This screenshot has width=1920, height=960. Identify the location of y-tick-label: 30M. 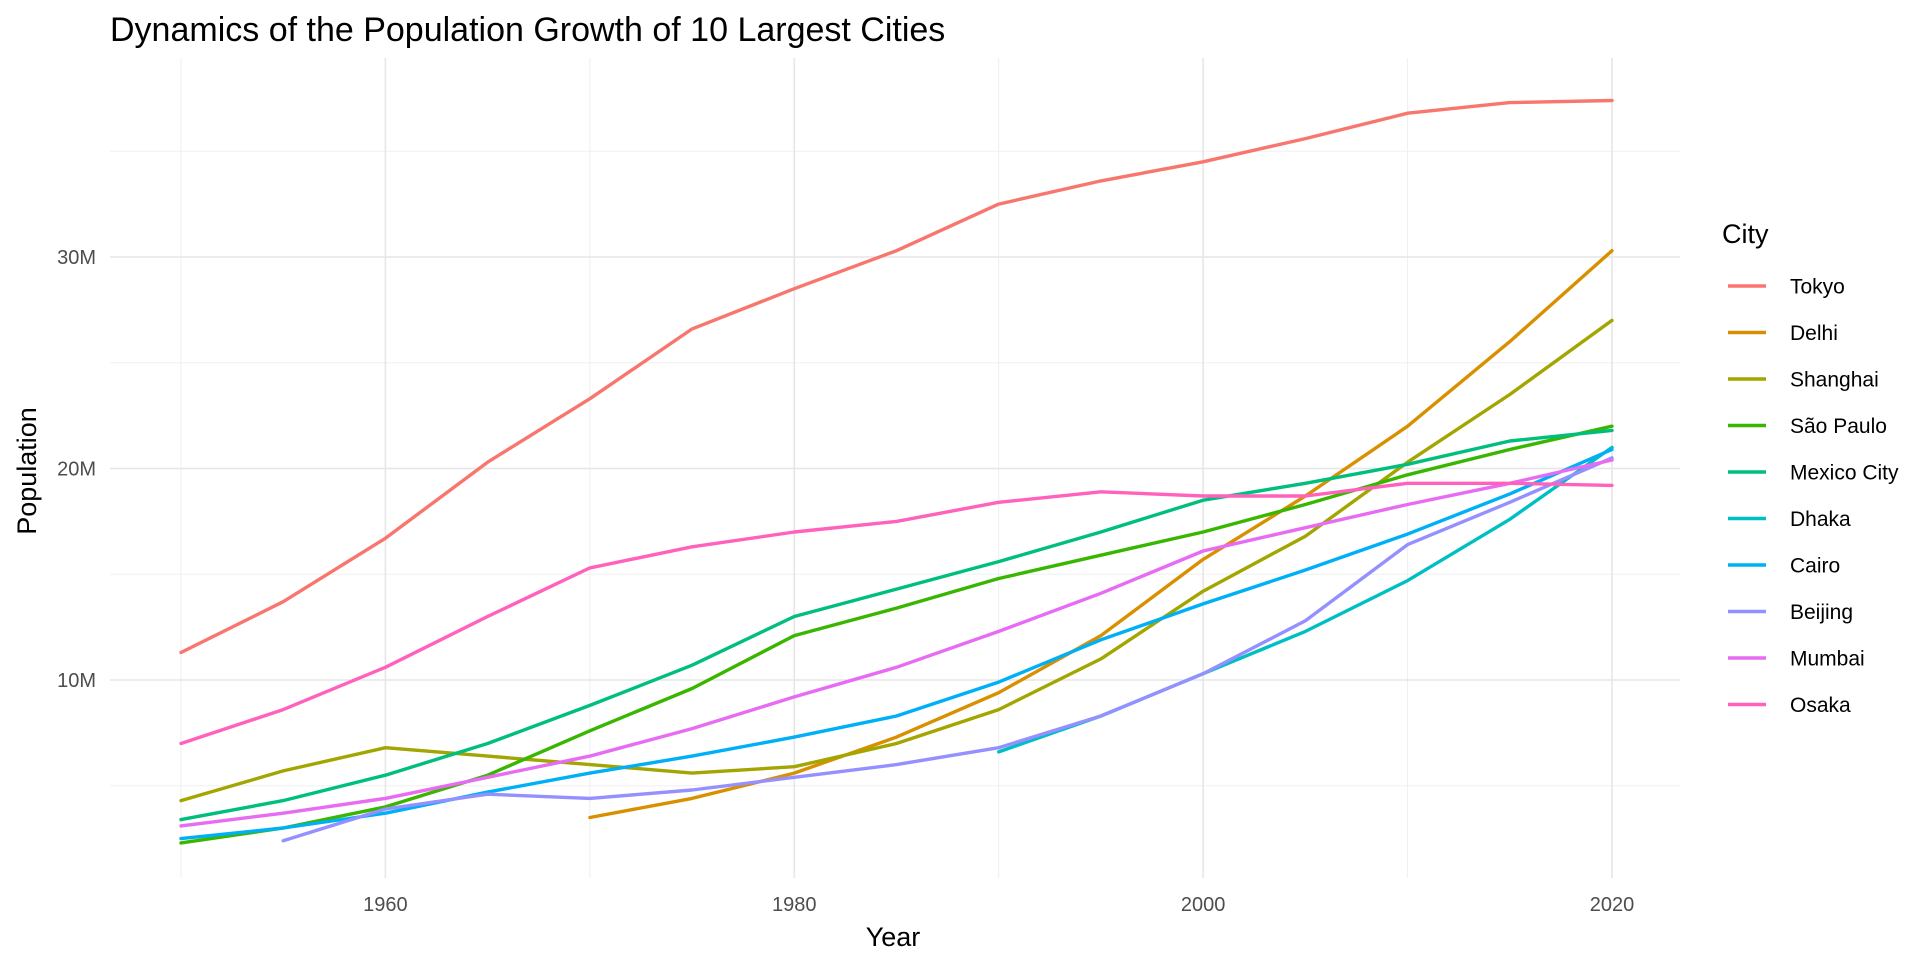
(76, 258).